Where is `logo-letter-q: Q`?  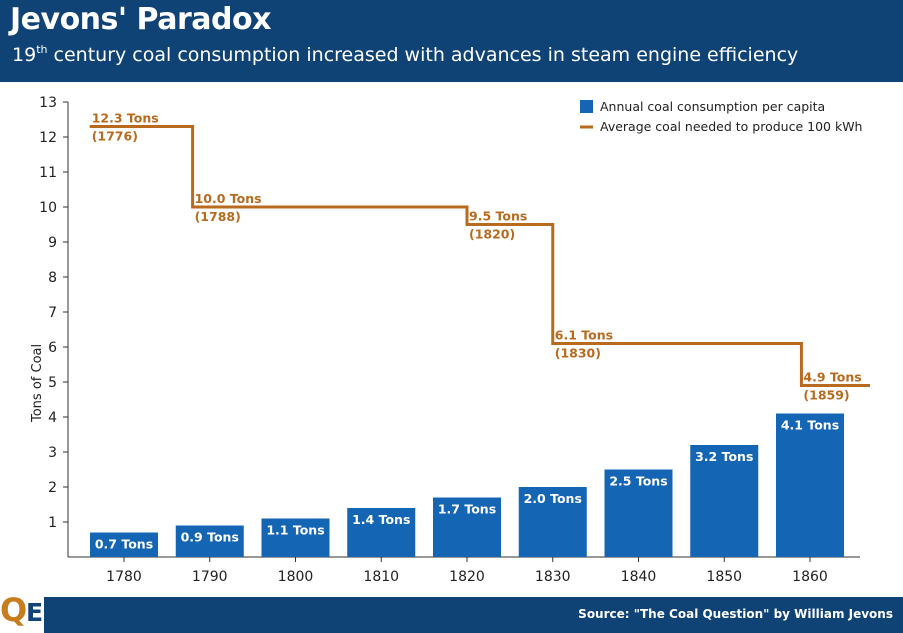 logo-letter-q: Q is located at coordinates (14, 610).